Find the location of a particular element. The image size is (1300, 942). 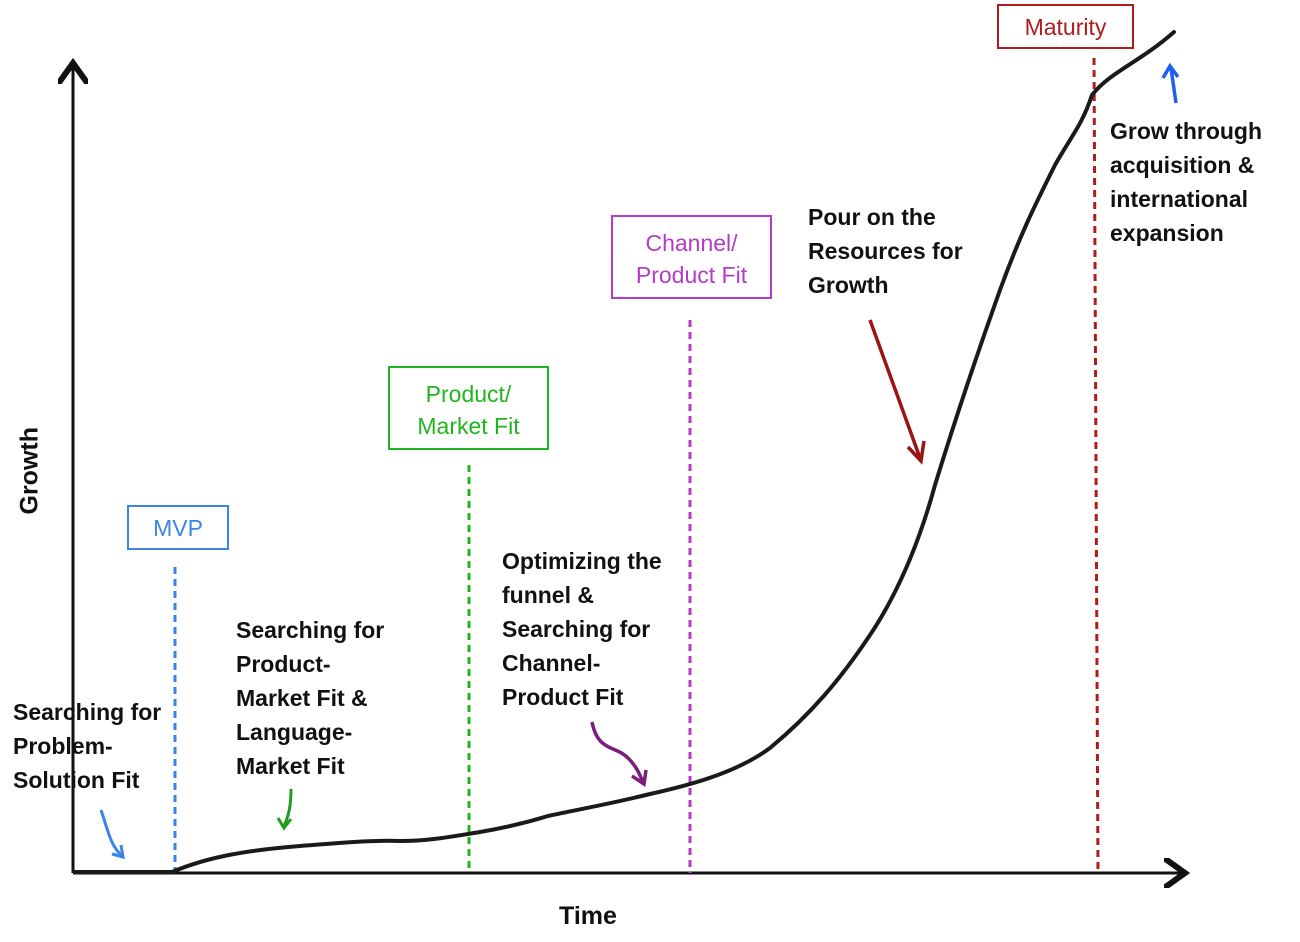

product-market-fit-milestone-box: Product/ Market Fit is located at coordinates (468, 408).